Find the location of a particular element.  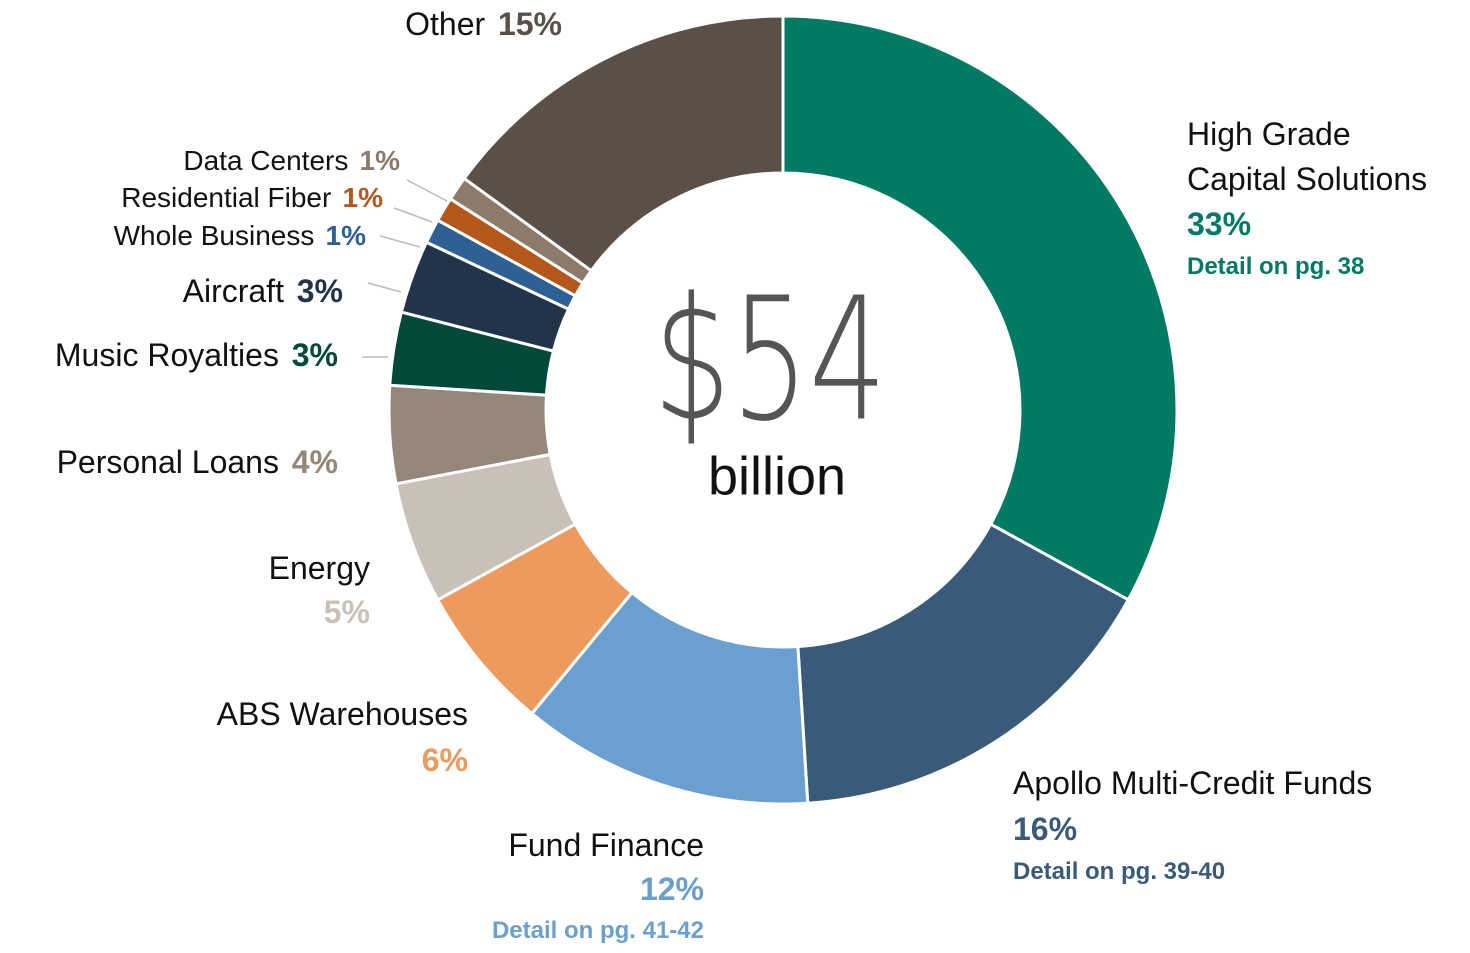

center-subtext: billion is located at coordinates (777, 476).